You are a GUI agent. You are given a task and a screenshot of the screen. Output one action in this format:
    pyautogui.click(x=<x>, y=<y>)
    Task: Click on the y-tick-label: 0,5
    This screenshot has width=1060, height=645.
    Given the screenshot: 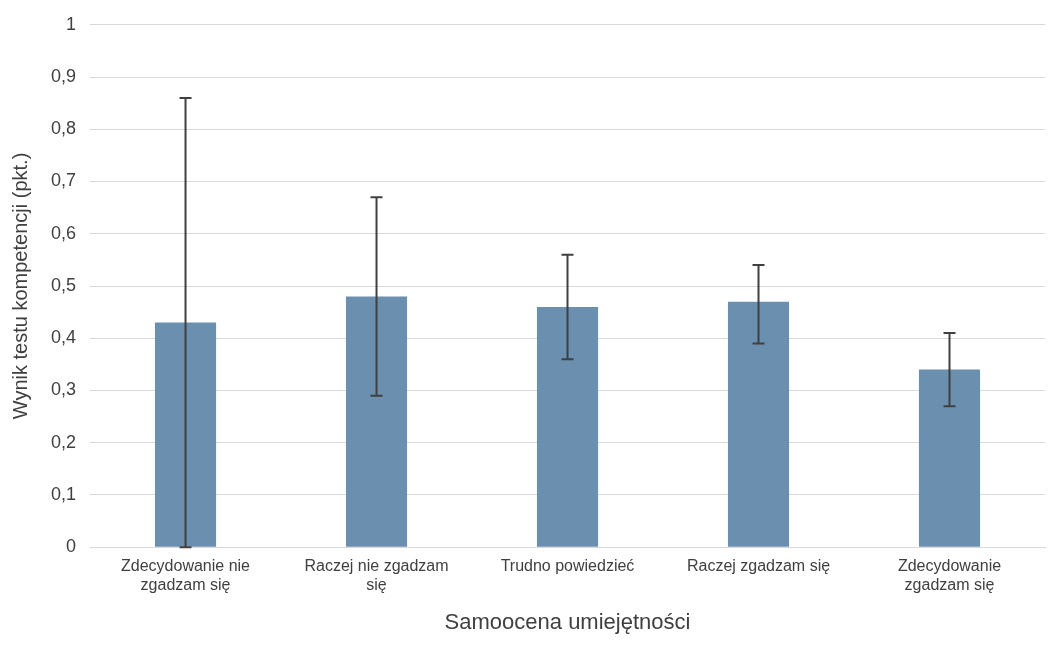 What is the action you would take?
    pyautogui.click(x=63, y=284)
    